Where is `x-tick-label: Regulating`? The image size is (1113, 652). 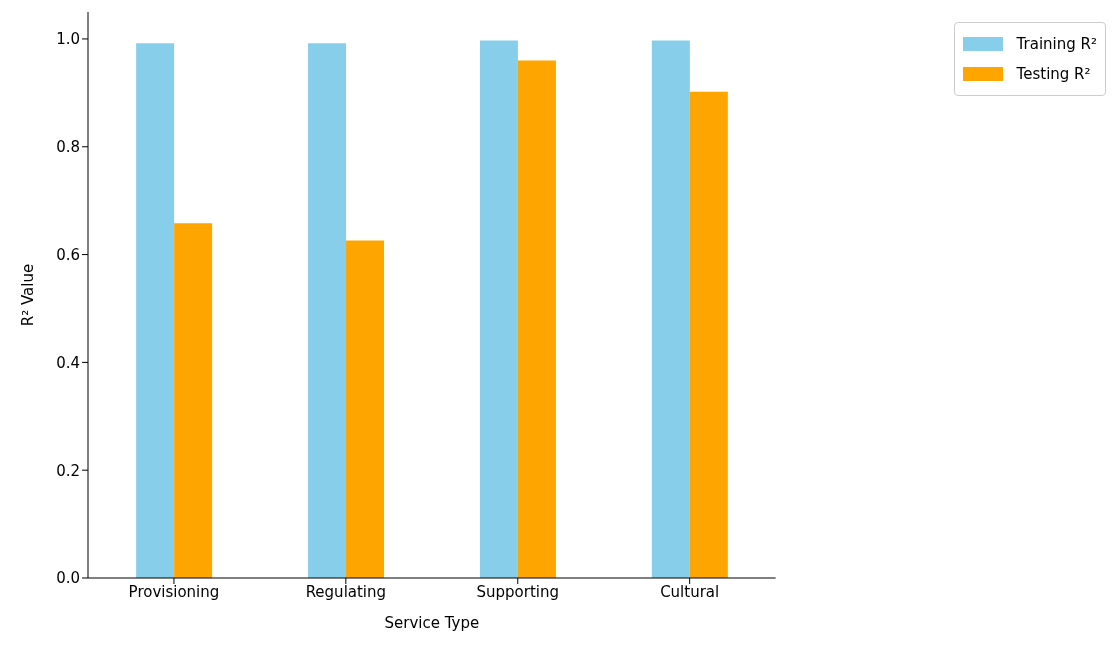
x-tick-label: Regulating is located at coordinates (346, 591).